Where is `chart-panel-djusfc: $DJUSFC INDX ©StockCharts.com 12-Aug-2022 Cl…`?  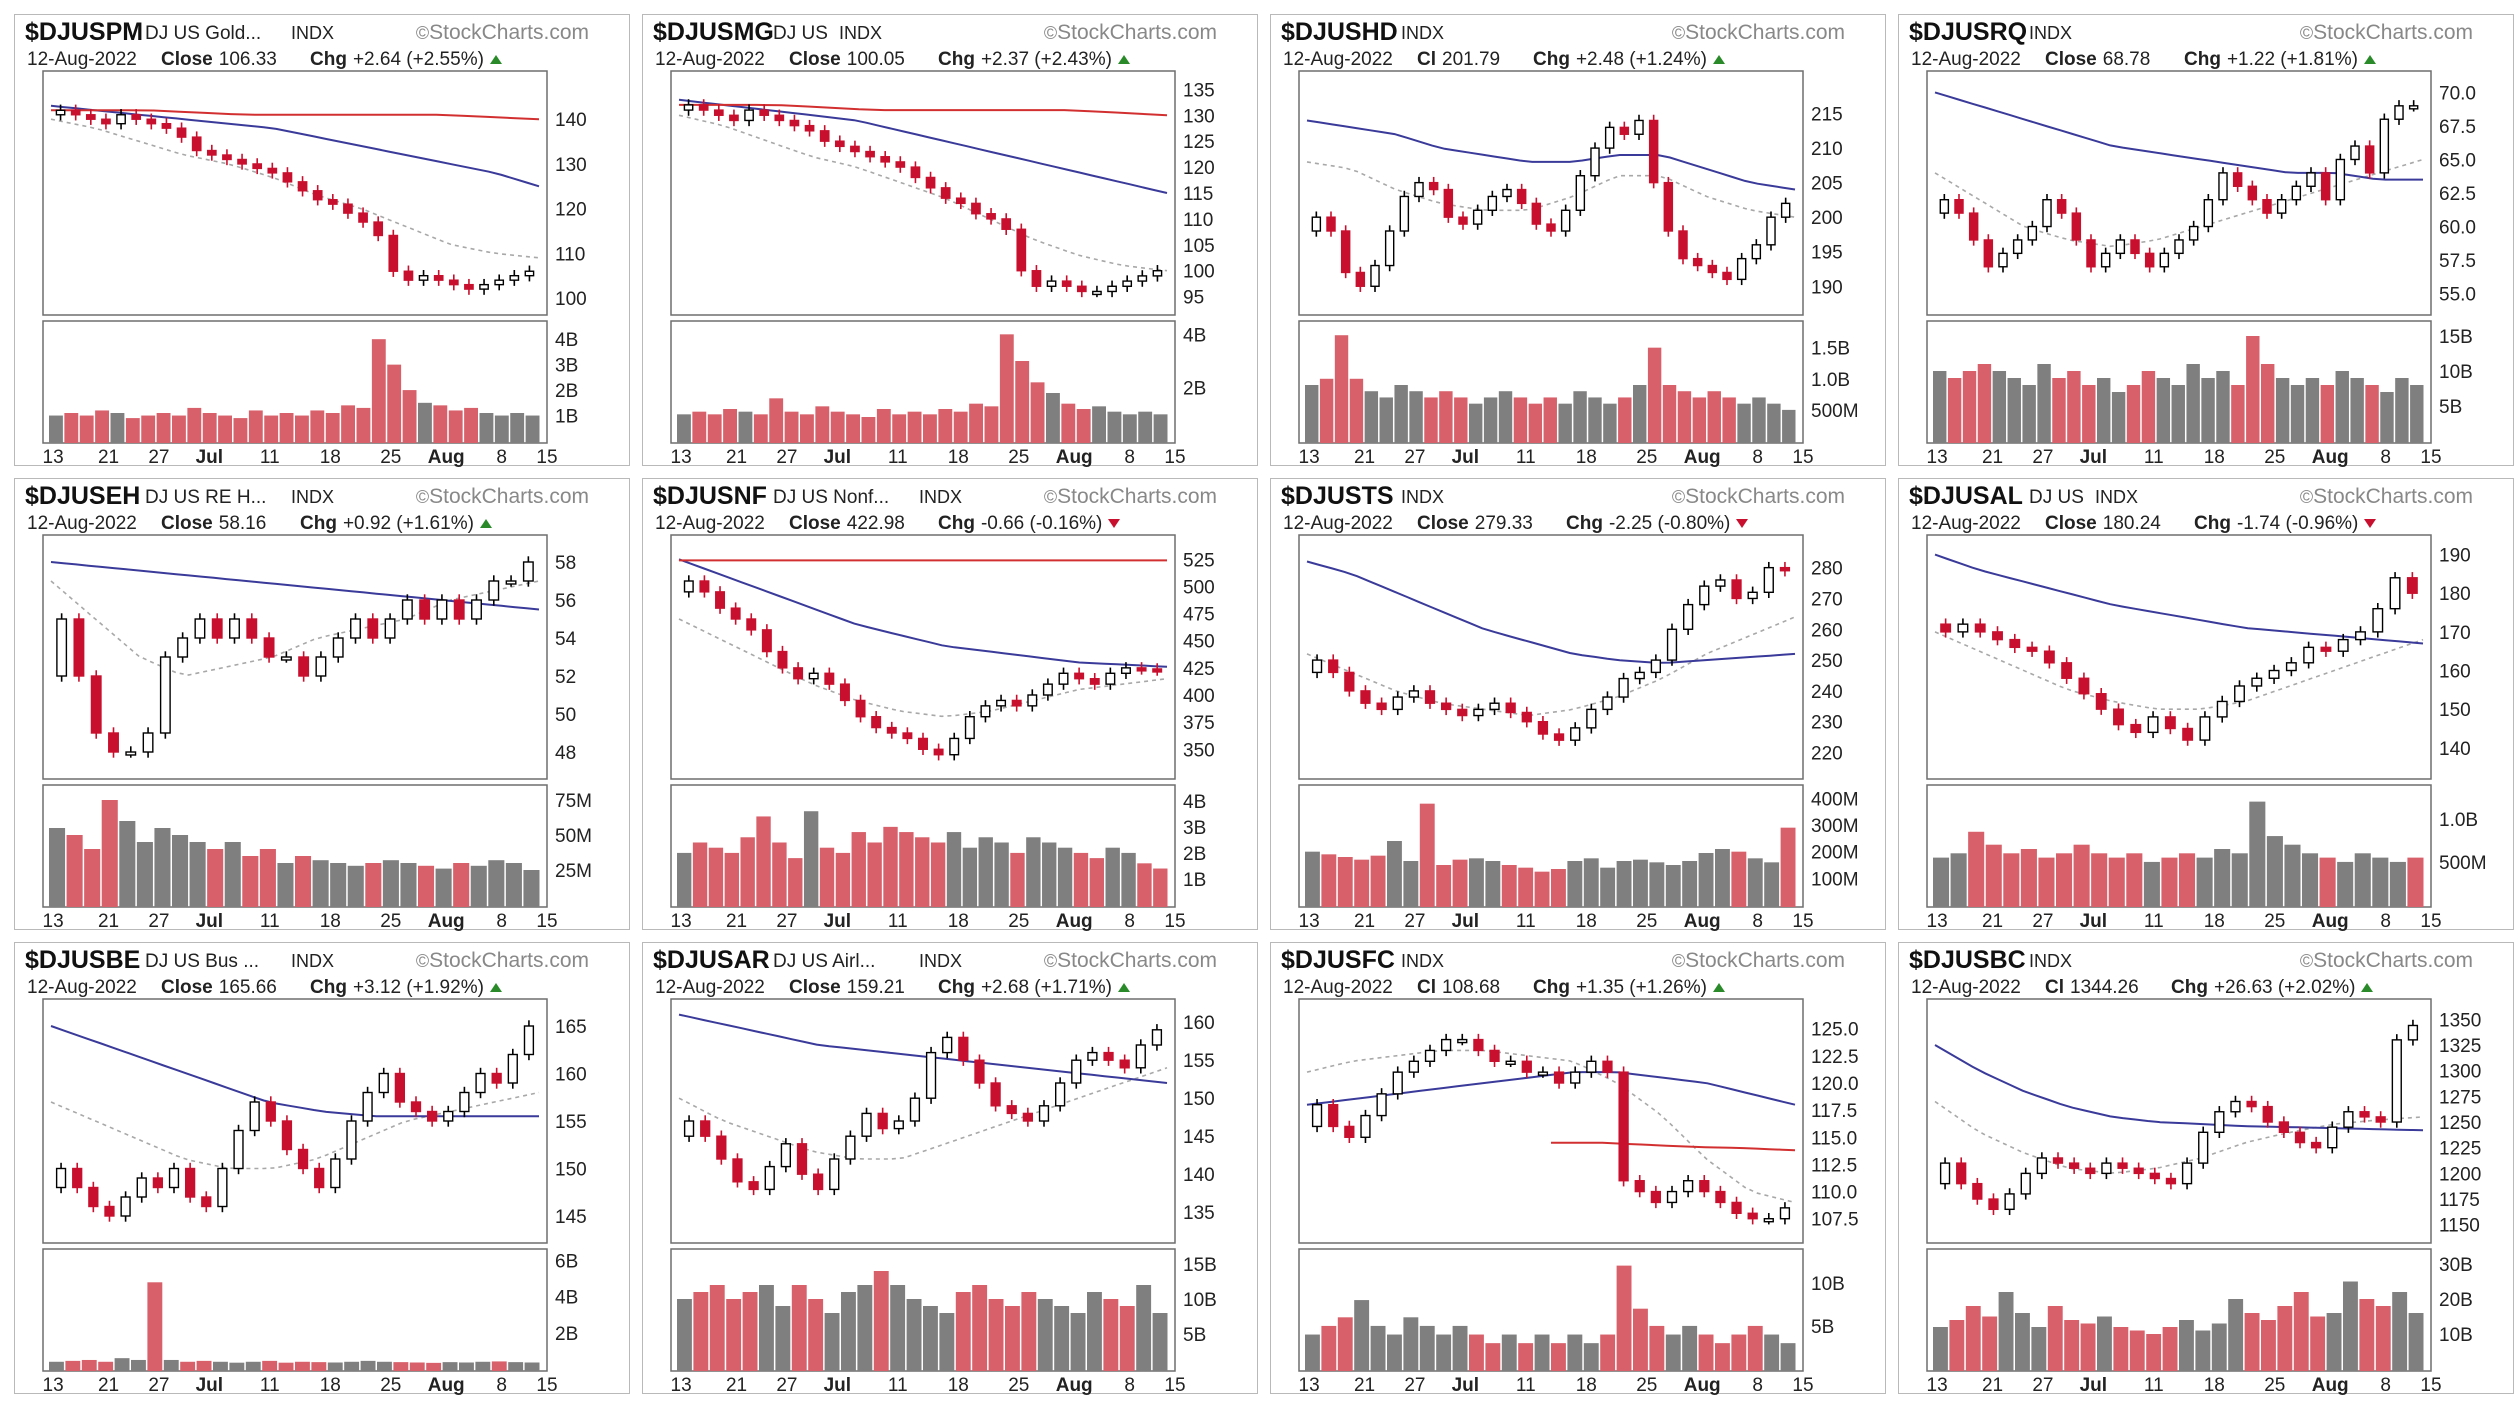
chart-panel-djusfc: $DJUSFC INDX ©StockCharts.com 12-Aug-2022 Cl… is located at coordinates (1578, 1168).